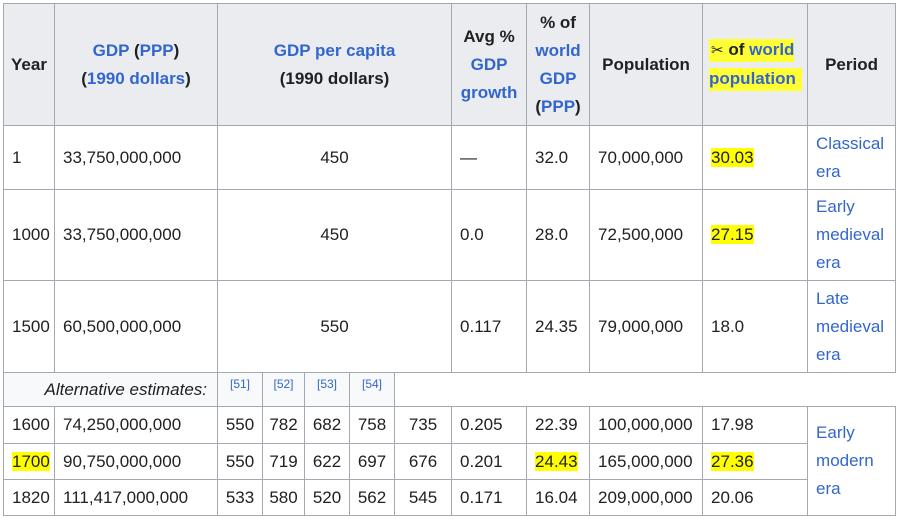 This screenshot has width=897, height=519. I want to click on cell-population: 100,000,000, so click(646, 425).